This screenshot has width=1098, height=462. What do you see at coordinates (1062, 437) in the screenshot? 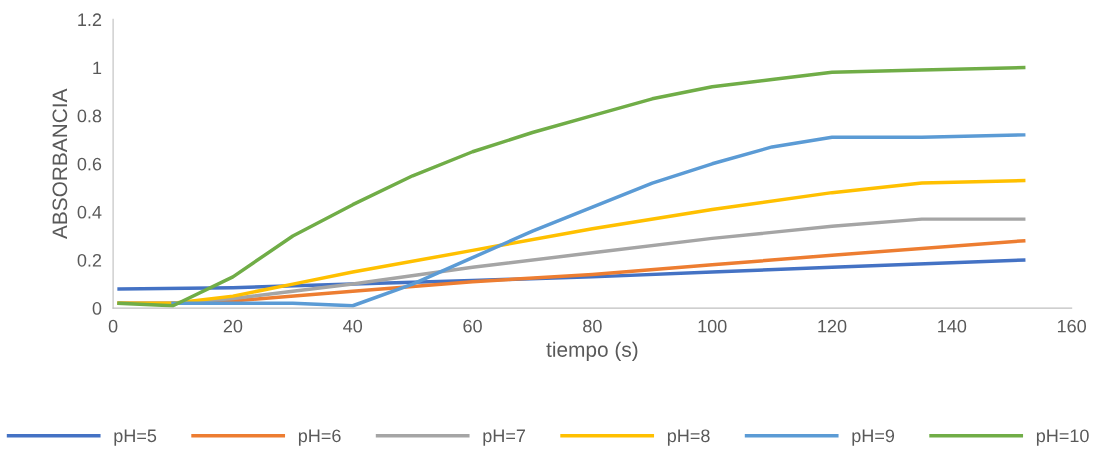
I see `legend-label: pH=10` at bounding box center [1062, 437].